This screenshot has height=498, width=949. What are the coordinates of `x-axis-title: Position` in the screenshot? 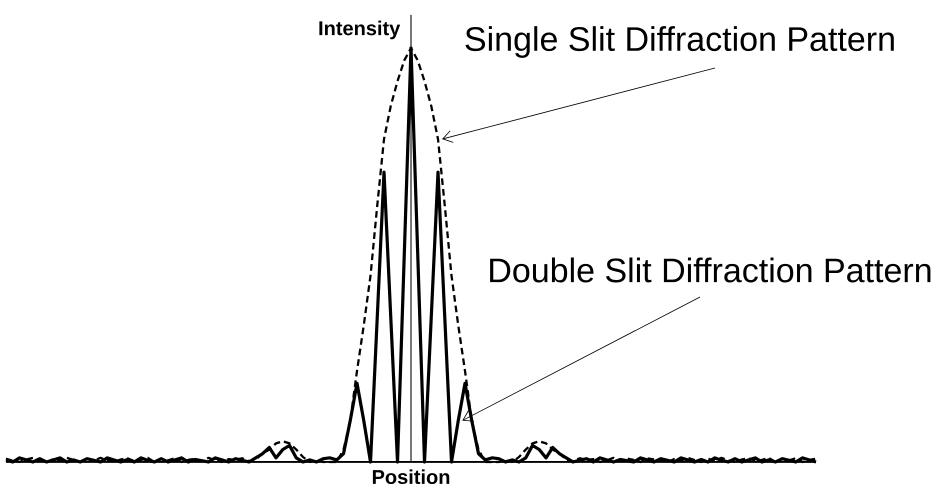 It's located at (411, 476).